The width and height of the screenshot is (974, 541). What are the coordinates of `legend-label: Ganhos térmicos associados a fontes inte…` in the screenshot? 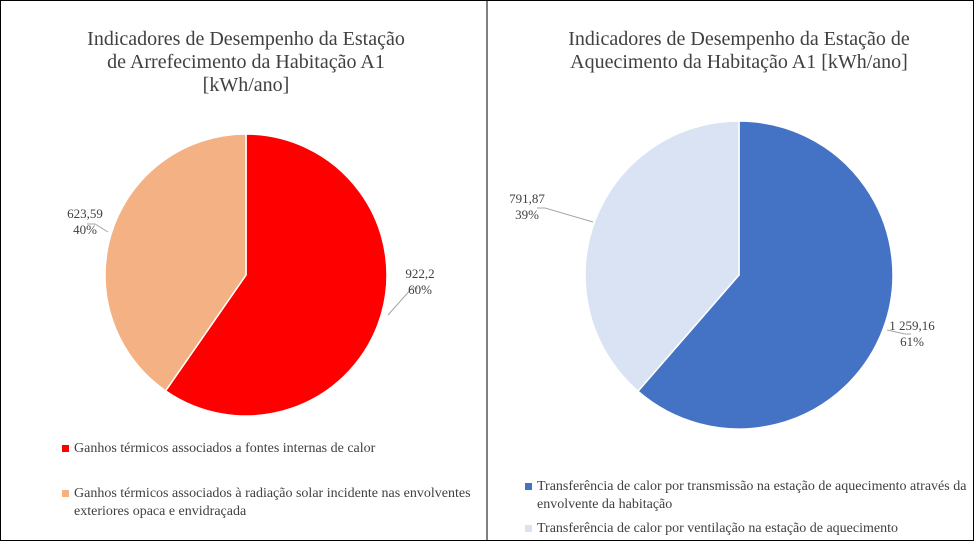 It's located at (225, 448).